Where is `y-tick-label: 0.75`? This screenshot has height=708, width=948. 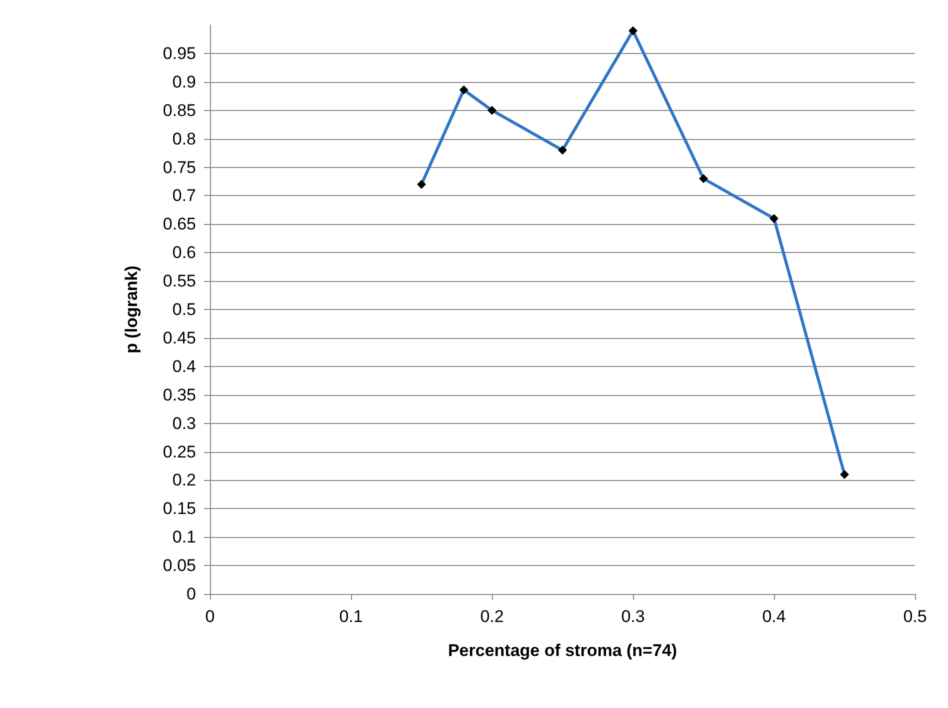
y-tick-label: 0.75 is located at coordinates (179, 167).